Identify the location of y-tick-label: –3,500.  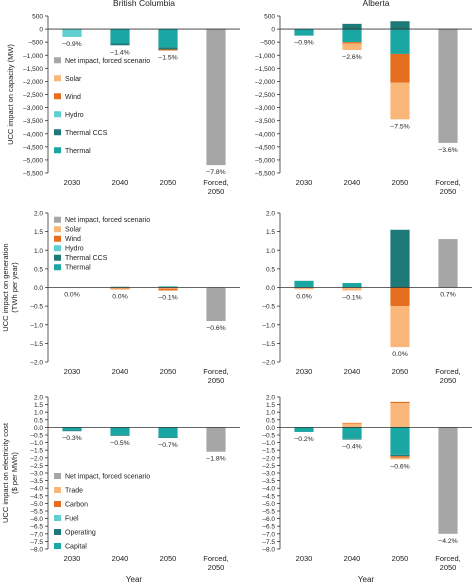
(265, 121).